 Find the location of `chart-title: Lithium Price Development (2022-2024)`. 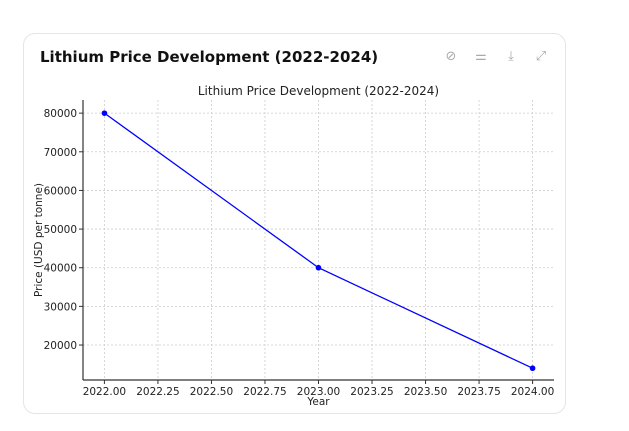

chart-title: Lithium Price Development (2022-2024) is located at coordinates (318, 91).